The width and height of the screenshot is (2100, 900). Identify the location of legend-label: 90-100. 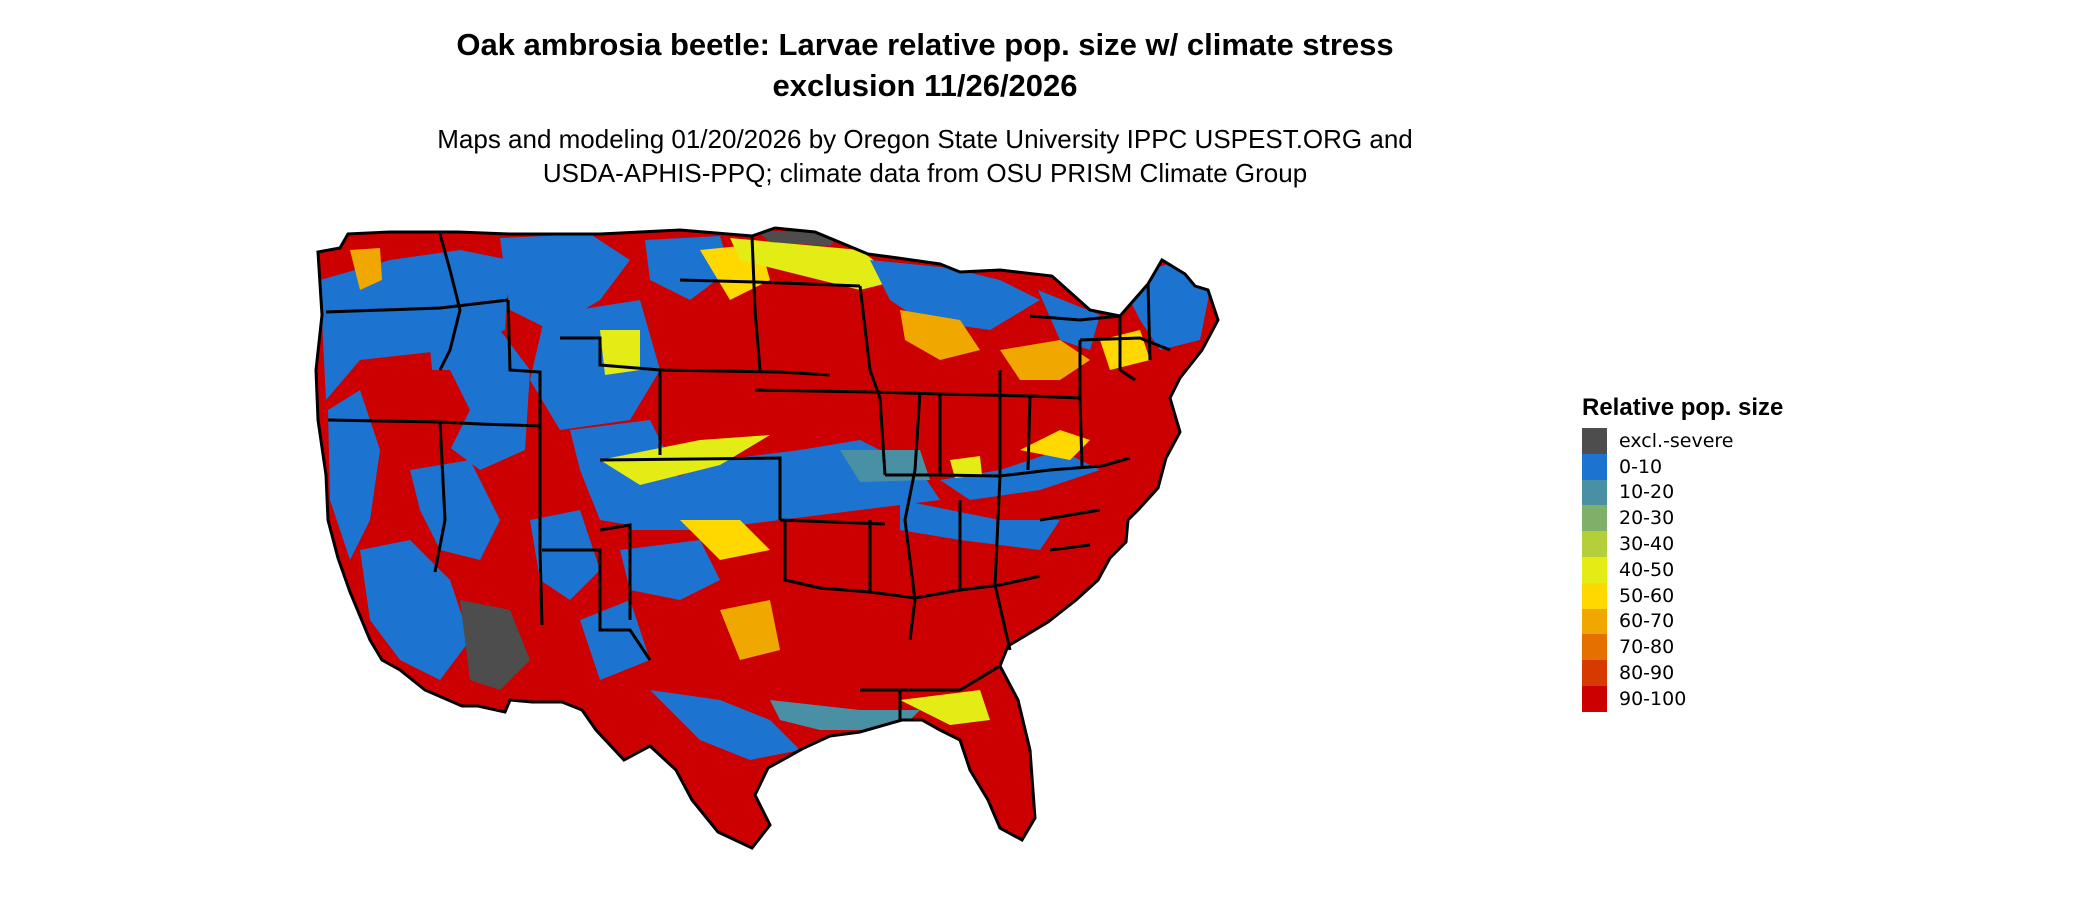
(1653, 698).